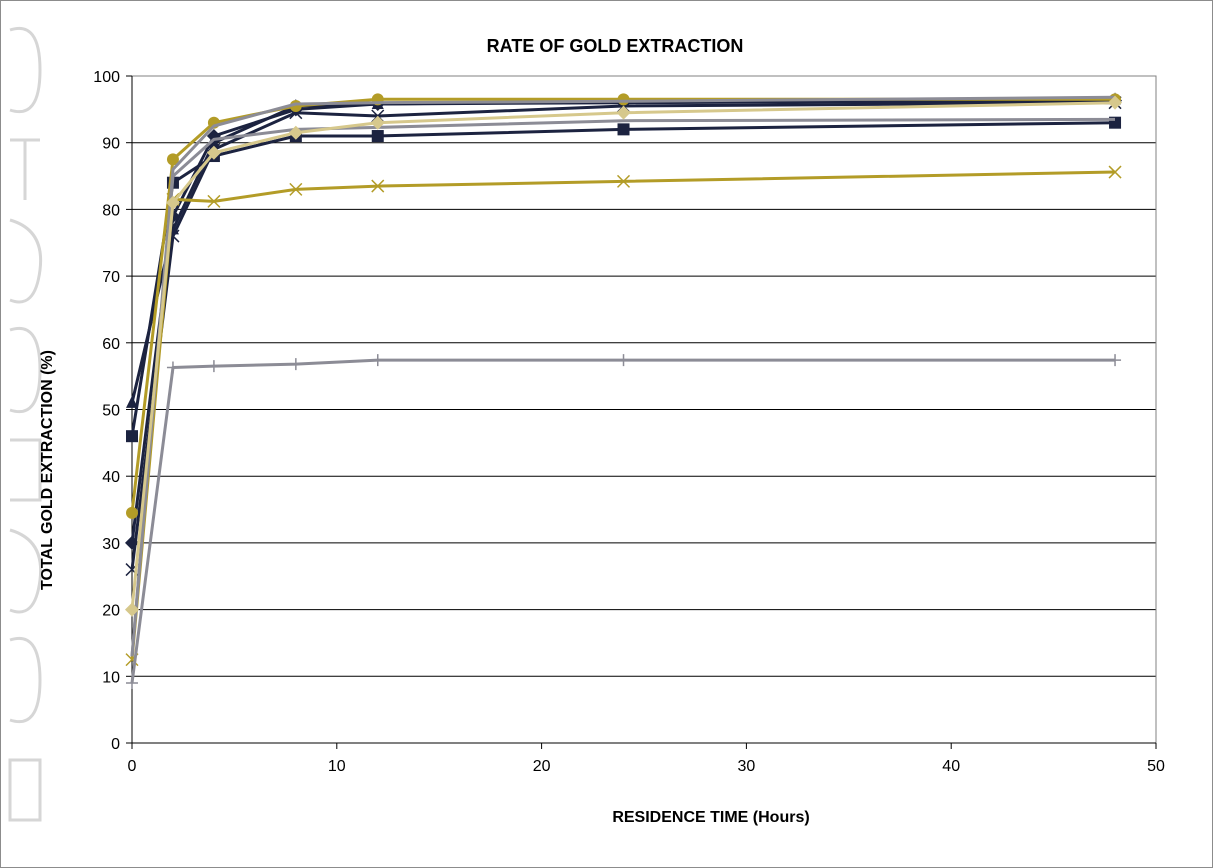 Image resolution: width=1213 pixels, height=868 pixels. What do you see at coordinates (111, 210) in the screenshot?
I see `y-tick-label: 80` at bounding box center [111, 210].